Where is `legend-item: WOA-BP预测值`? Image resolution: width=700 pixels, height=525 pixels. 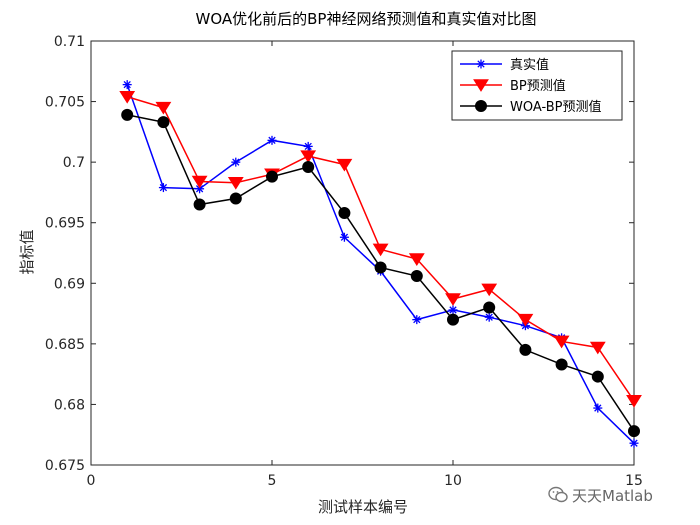
legend-item: WOA-BP预测值 is located at coordinates (530, 107).